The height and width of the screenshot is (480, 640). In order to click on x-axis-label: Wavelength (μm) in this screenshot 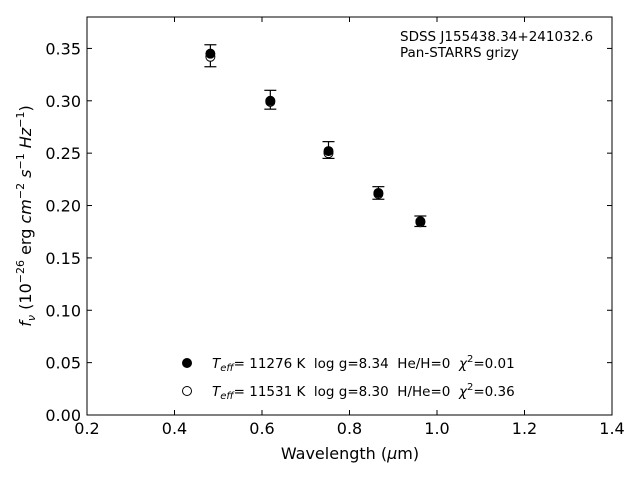, I will do `click(350, 453)`.